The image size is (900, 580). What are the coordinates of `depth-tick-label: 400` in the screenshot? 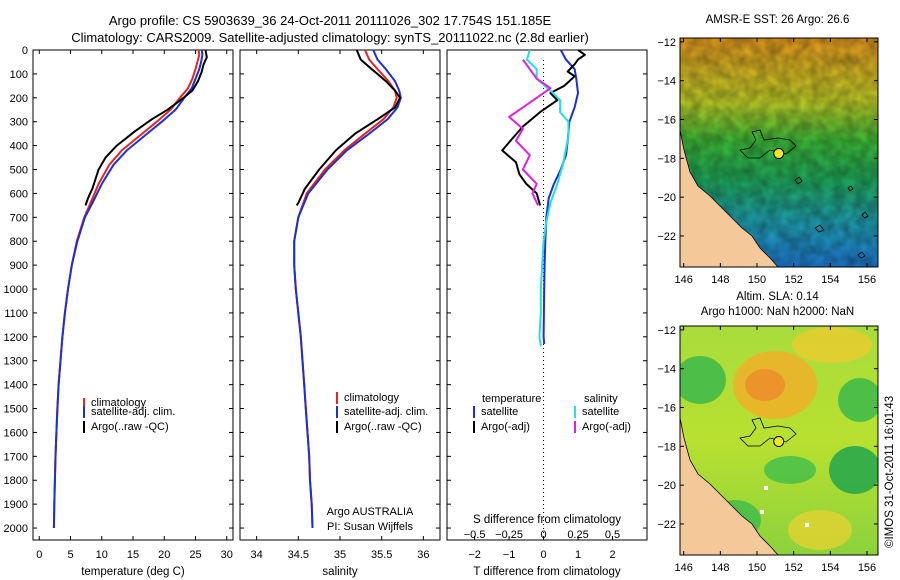 It's located at (19, 147).